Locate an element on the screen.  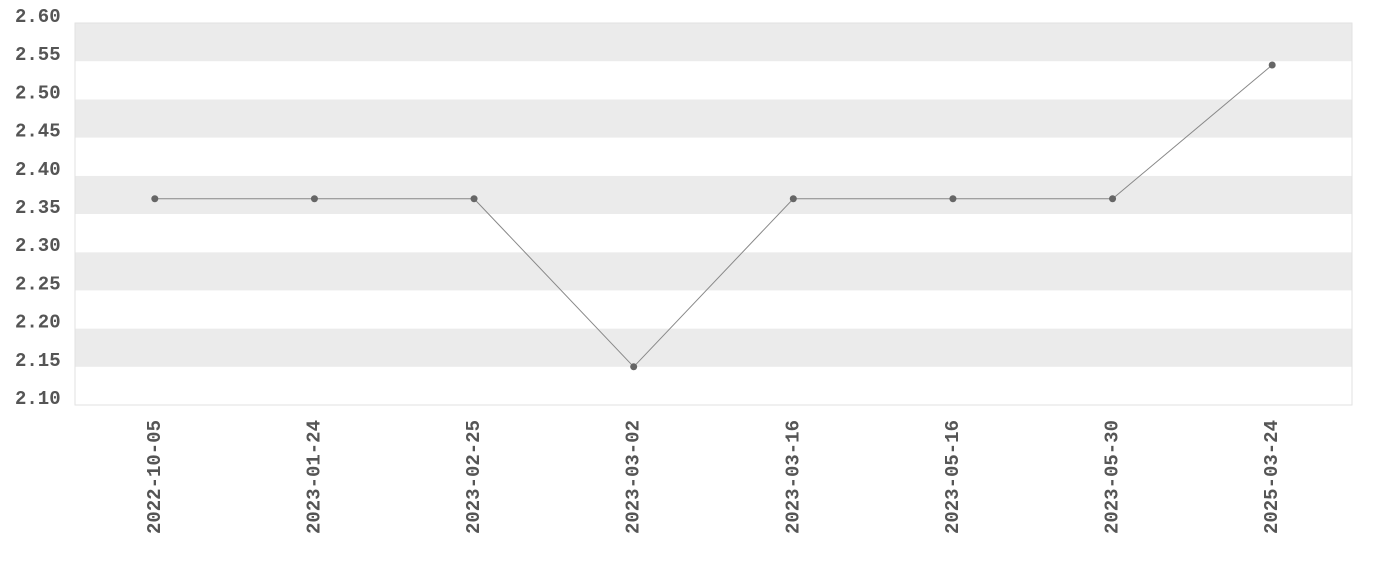
x-tick-label: 2025-03-24 is located at coordinates (1272, 477).